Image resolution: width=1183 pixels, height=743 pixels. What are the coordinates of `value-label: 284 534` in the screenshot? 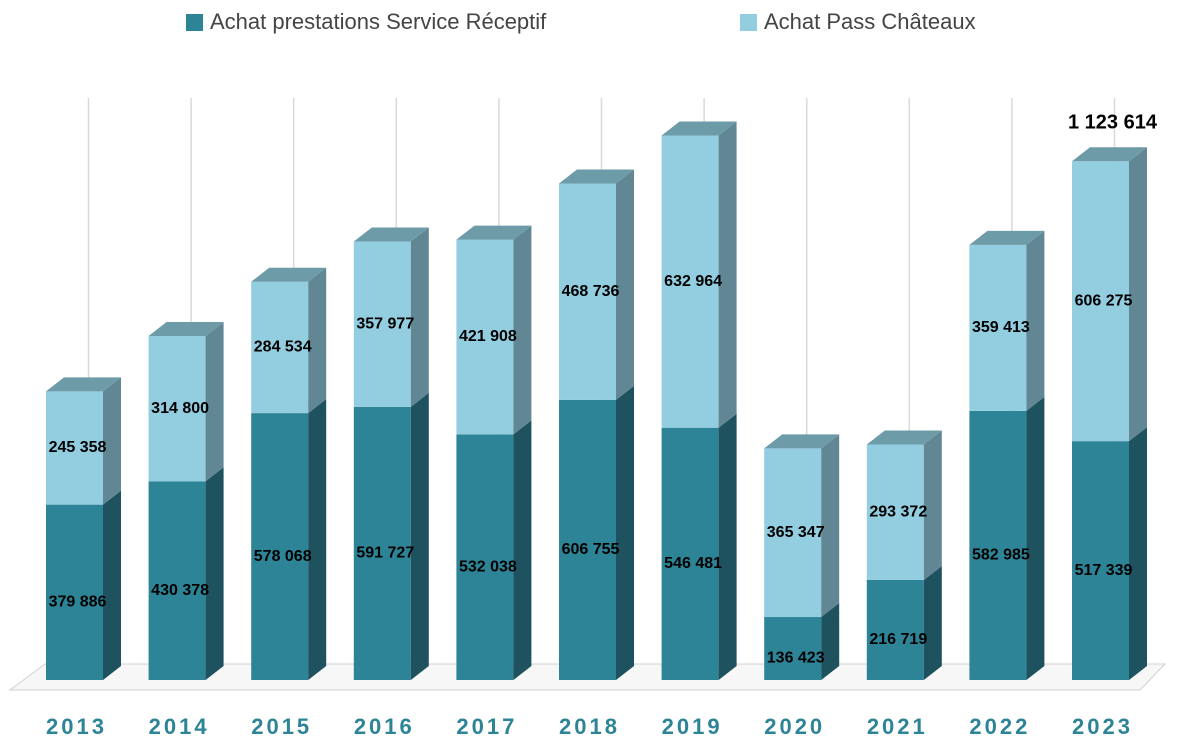 It's located at (283, 347).